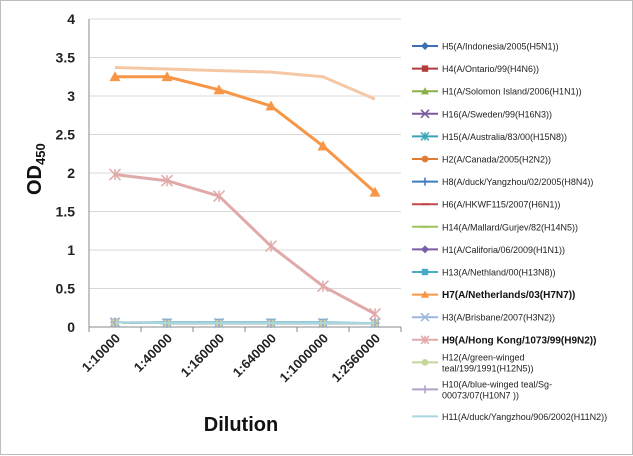 This screenshot has height=456, width=633. What do you see at coordinates (501, 205) in the screenshot?
I see `legend-label: H6(A/HKWF115/2007(H6N1))` at bounding box center [501, 205].